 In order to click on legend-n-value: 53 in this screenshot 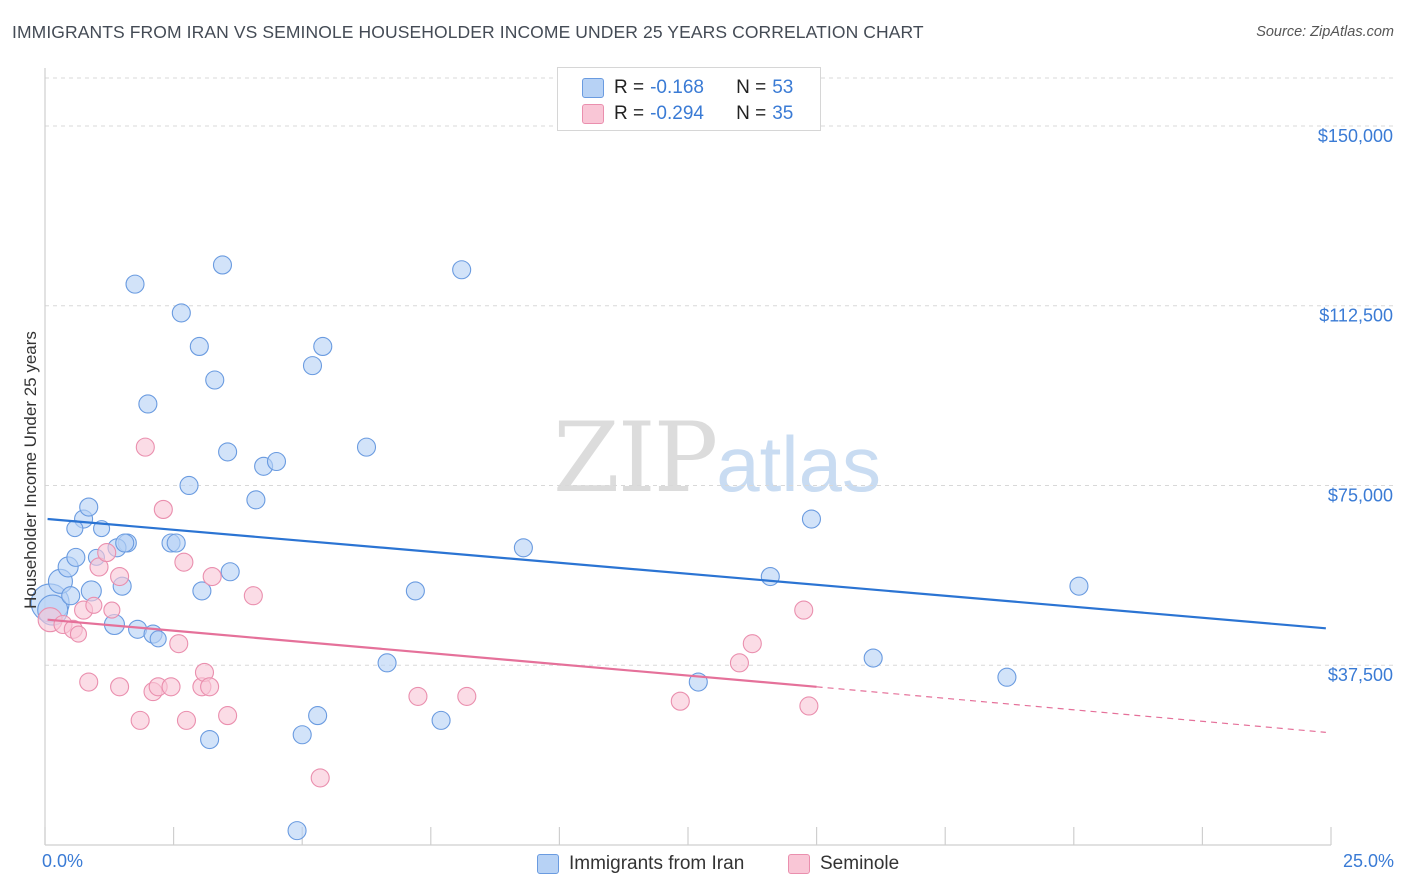, I will do `click(783, 87)`.